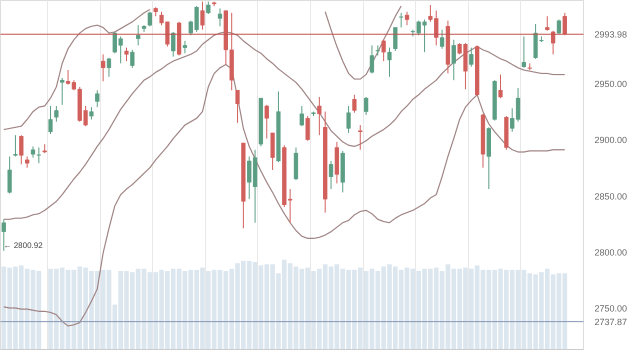 Image resolution: width=630 pixels, height=355 pixels. I want to click on ref-line-label: 2737.87, so click(611, 322).